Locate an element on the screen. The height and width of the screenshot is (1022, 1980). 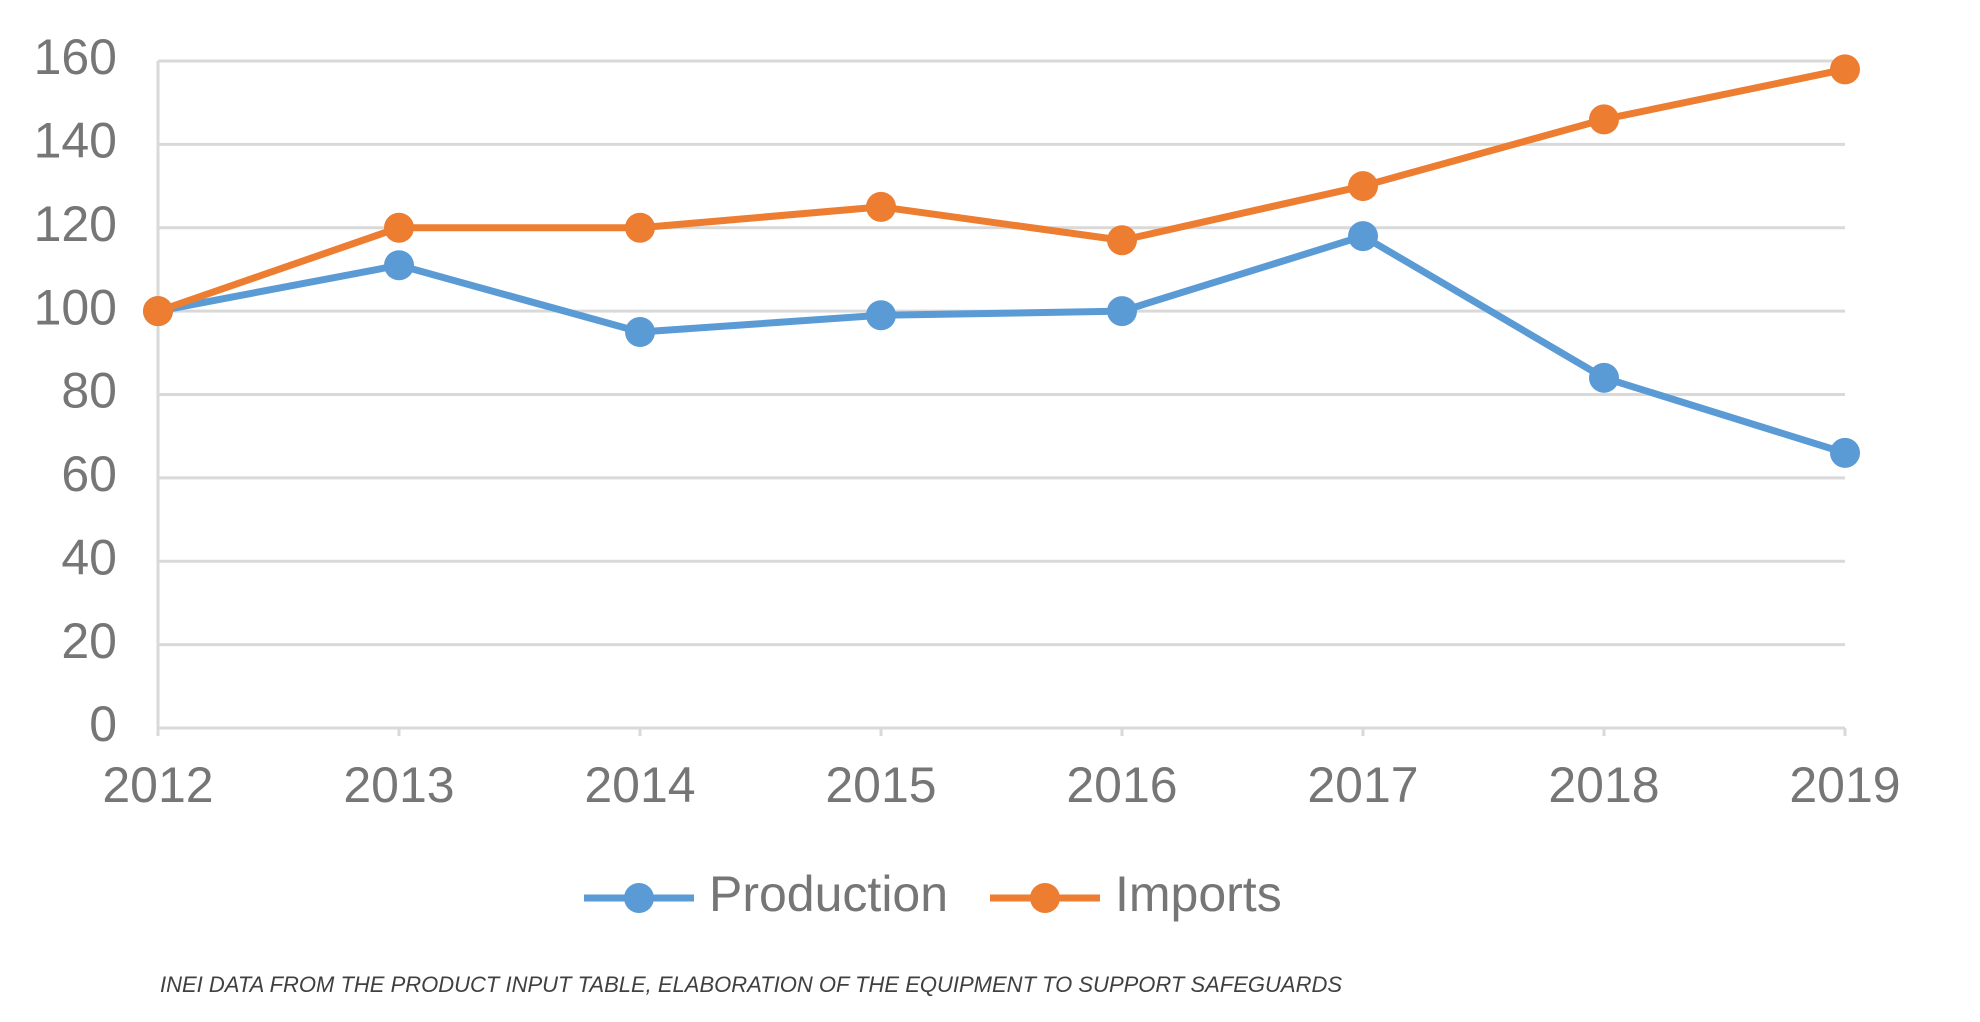
y-tick-label: 160 is located at coordinates (75, 57).